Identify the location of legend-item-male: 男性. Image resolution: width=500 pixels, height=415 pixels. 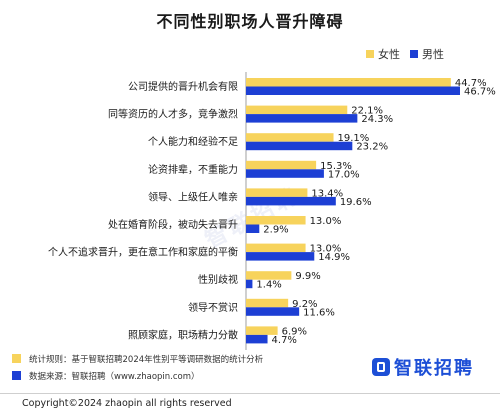
(427, 54).